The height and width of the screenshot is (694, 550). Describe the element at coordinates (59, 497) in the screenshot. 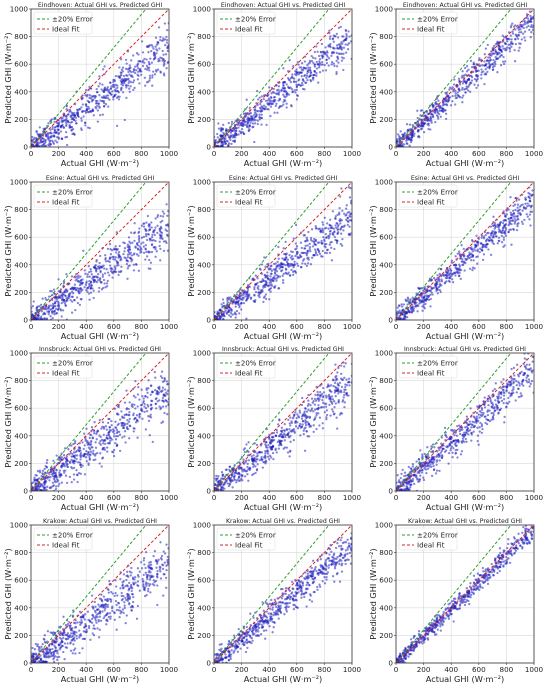

I see `x-tick-label: 200` at that location.